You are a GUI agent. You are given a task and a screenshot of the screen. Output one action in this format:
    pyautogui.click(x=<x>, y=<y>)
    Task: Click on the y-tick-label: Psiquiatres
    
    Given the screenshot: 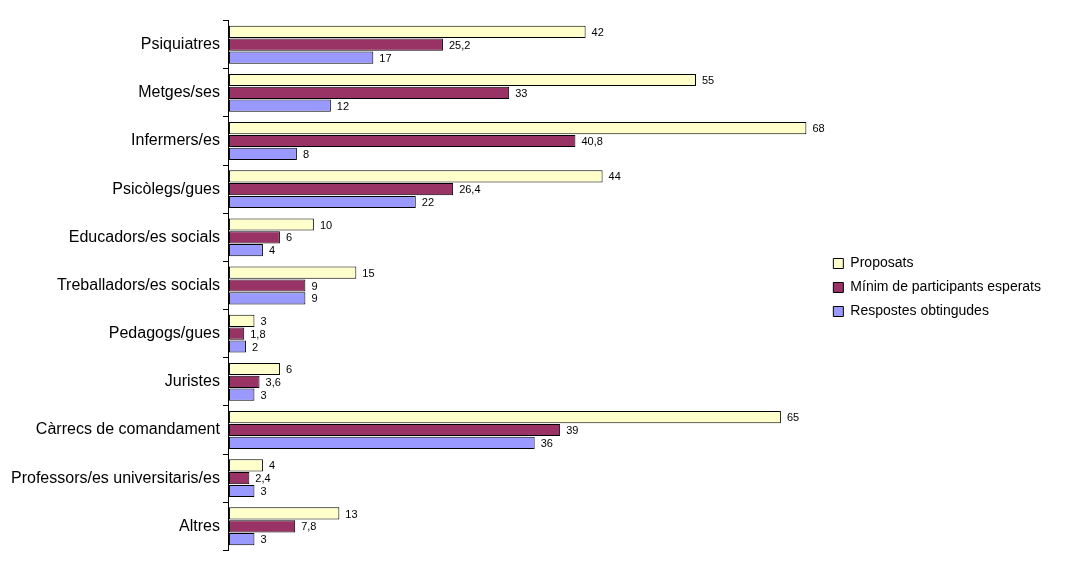 What is the action you would take?
    pyautogui.click(x=180, y=44)
    